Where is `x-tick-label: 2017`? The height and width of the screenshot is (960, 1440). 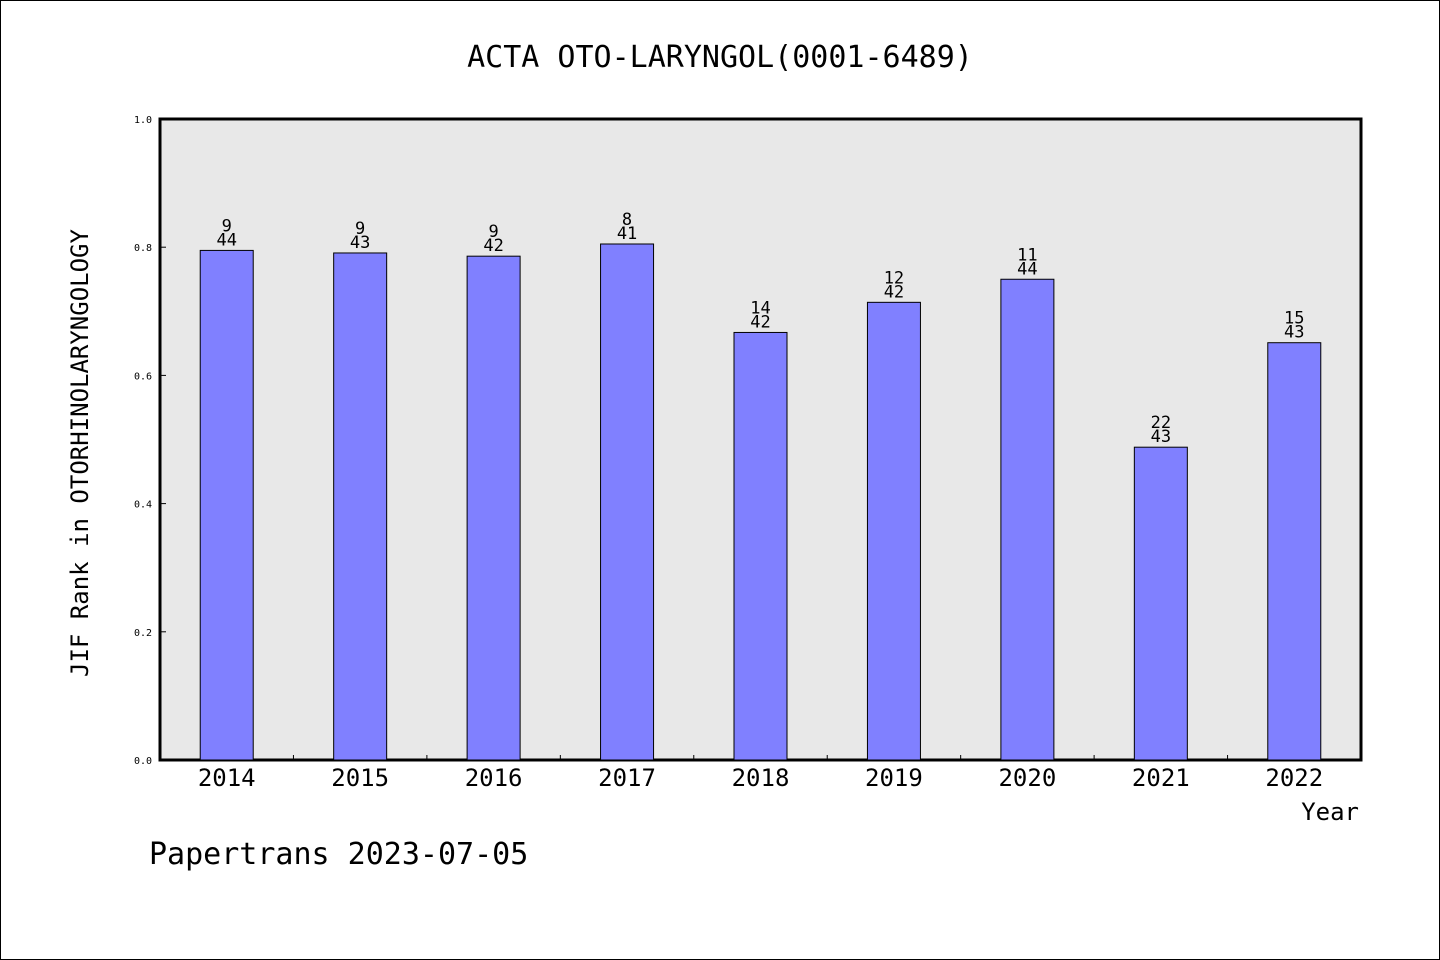
x-tick-label: 2017 is located at coordinates (627, 778).